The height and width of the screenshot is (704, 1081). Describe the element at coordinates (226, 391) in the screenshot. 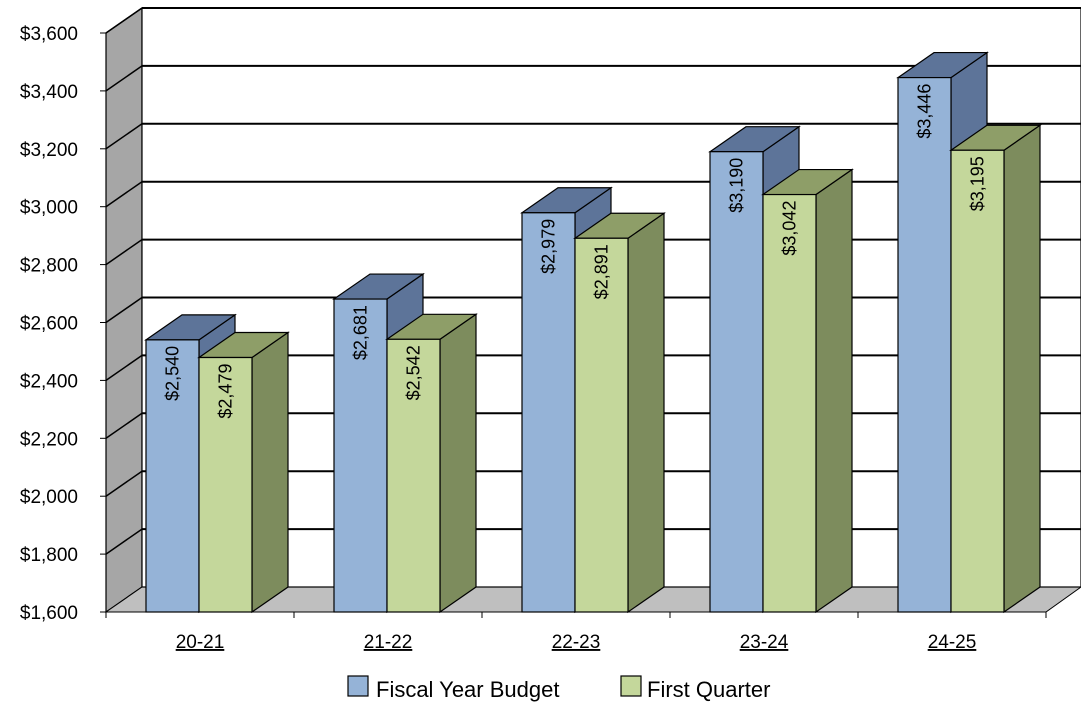

I see `data-label: $2,479` at that location.